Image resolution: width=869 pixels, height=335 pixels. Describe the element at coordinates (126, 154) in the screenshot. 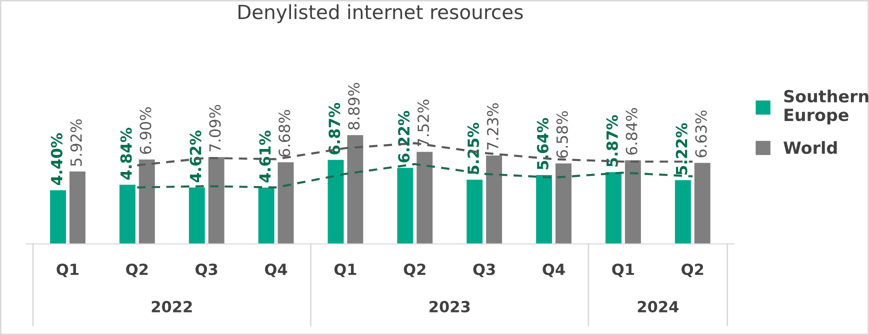

I see `data-label: 4.84%` at that location.